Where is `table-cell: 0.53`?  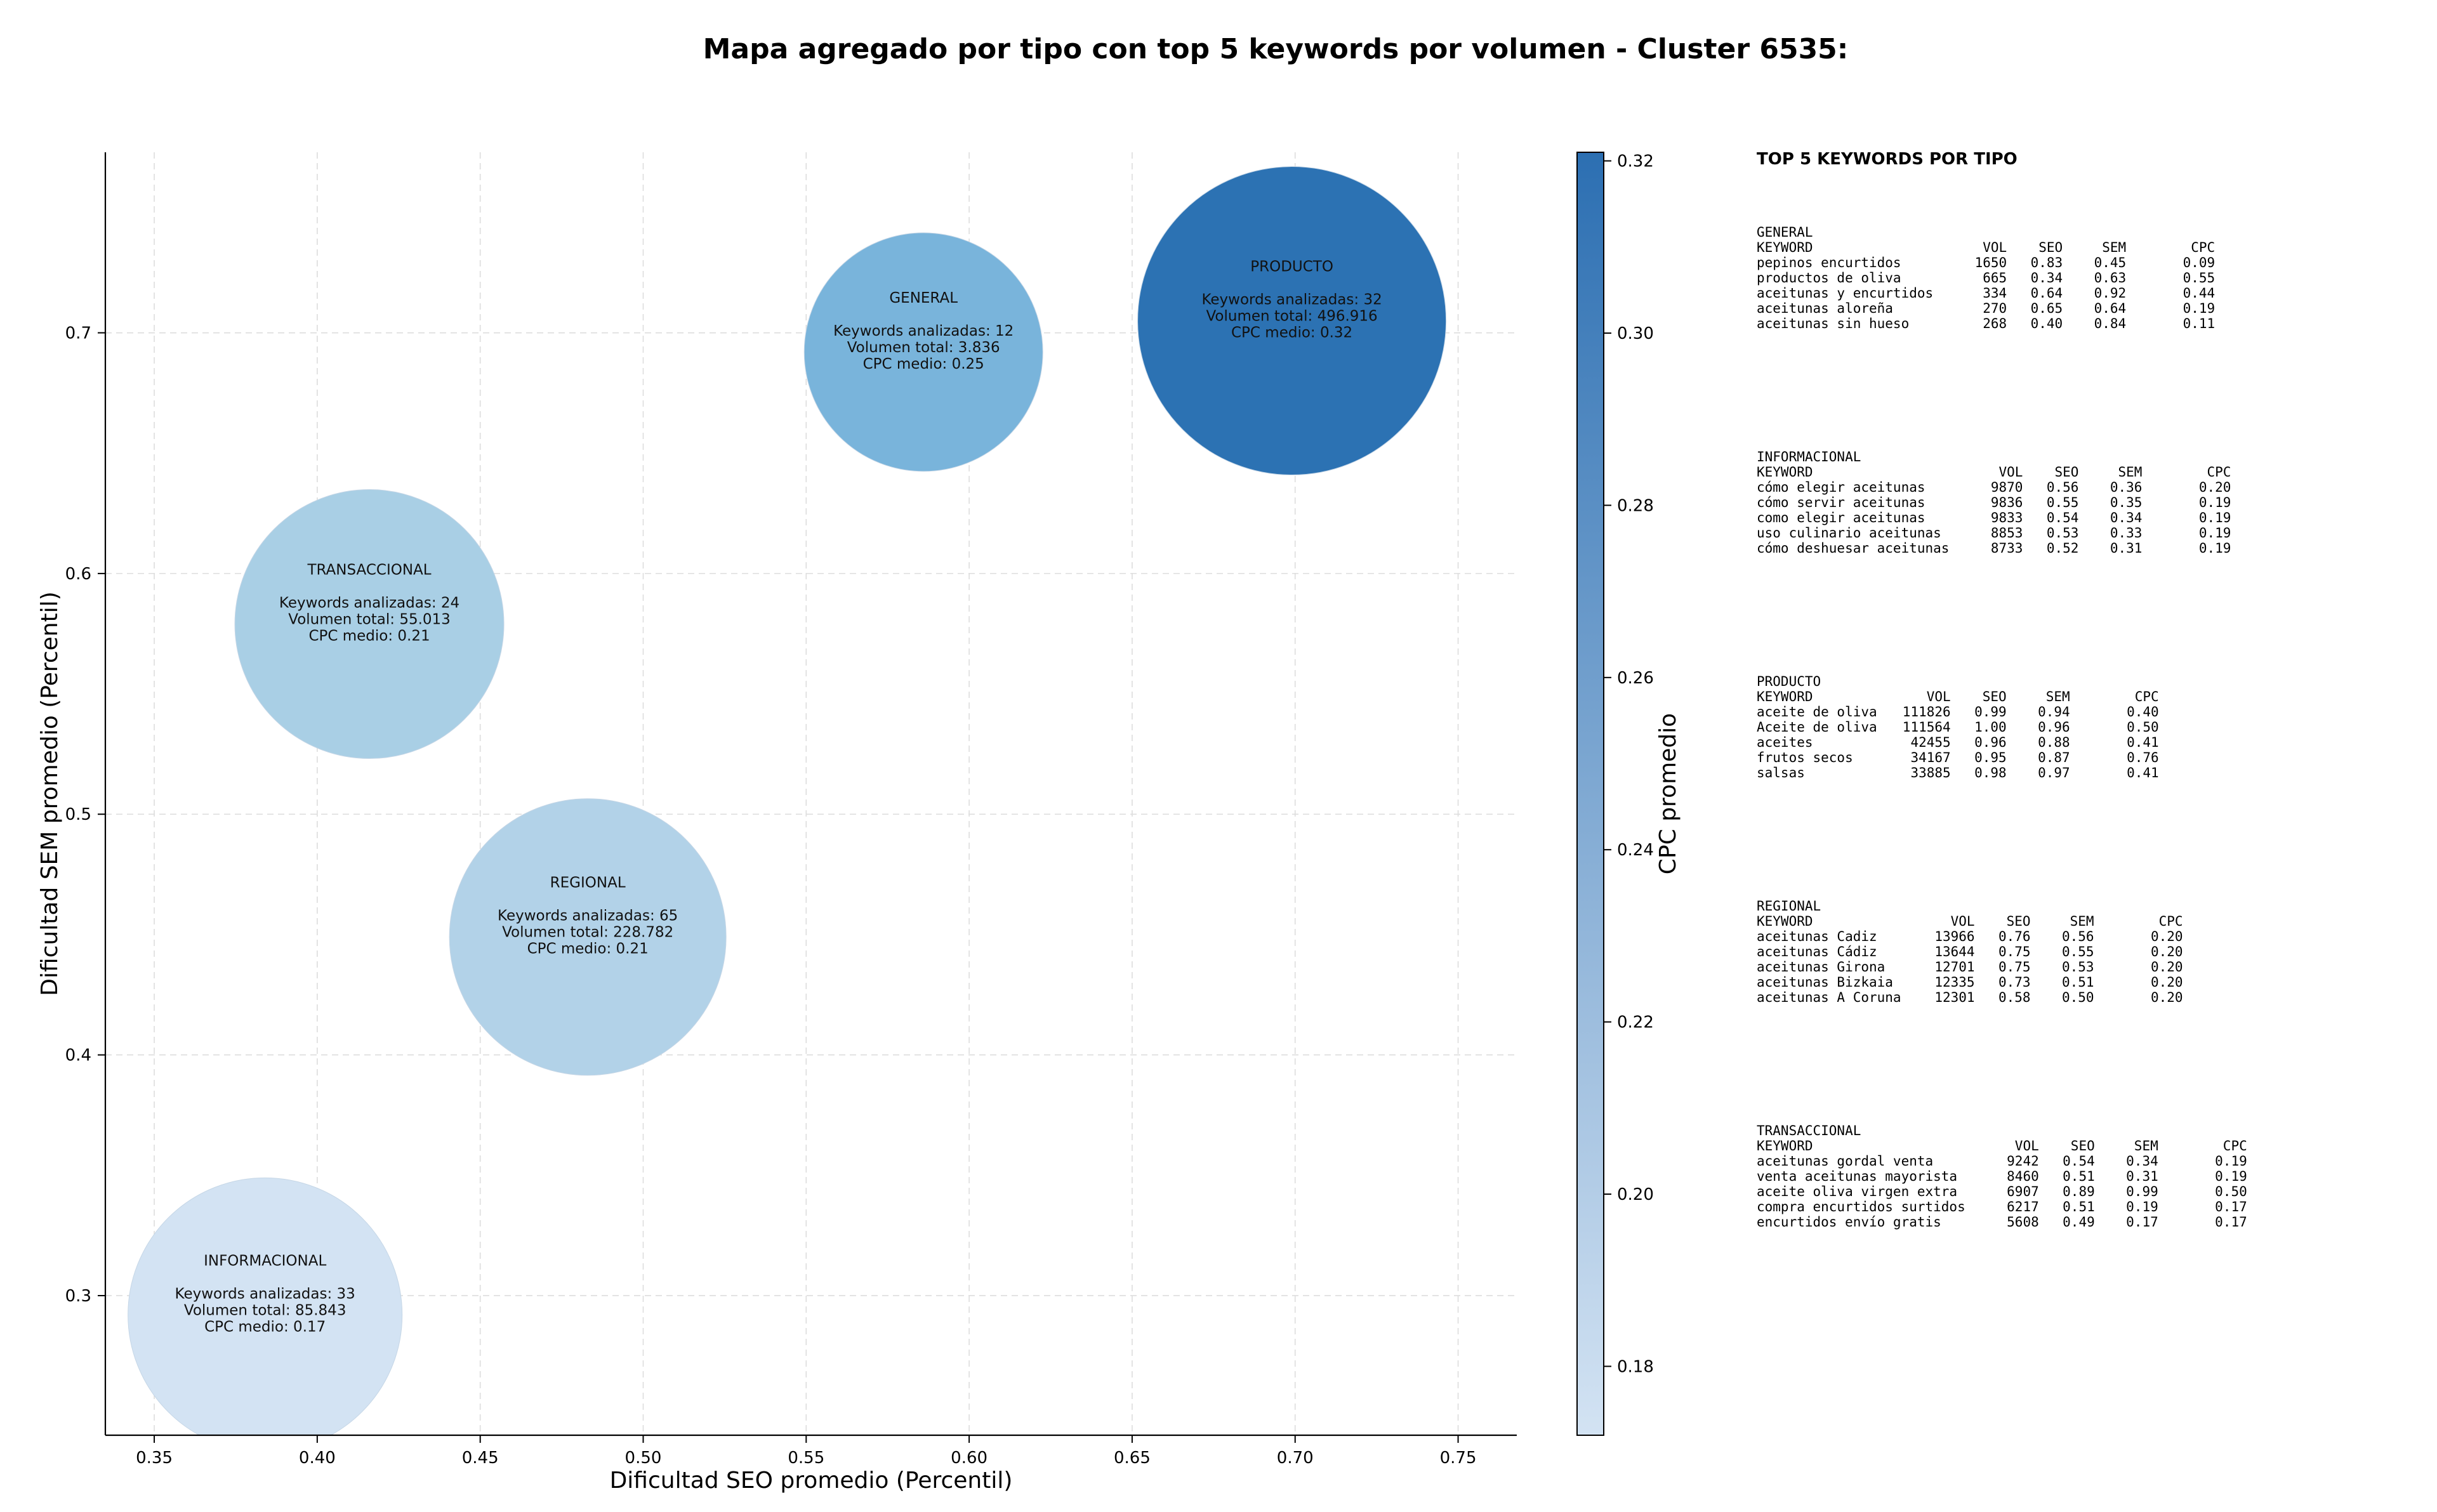 table-cell: 0.53 is located at coordinates (2062, 533).